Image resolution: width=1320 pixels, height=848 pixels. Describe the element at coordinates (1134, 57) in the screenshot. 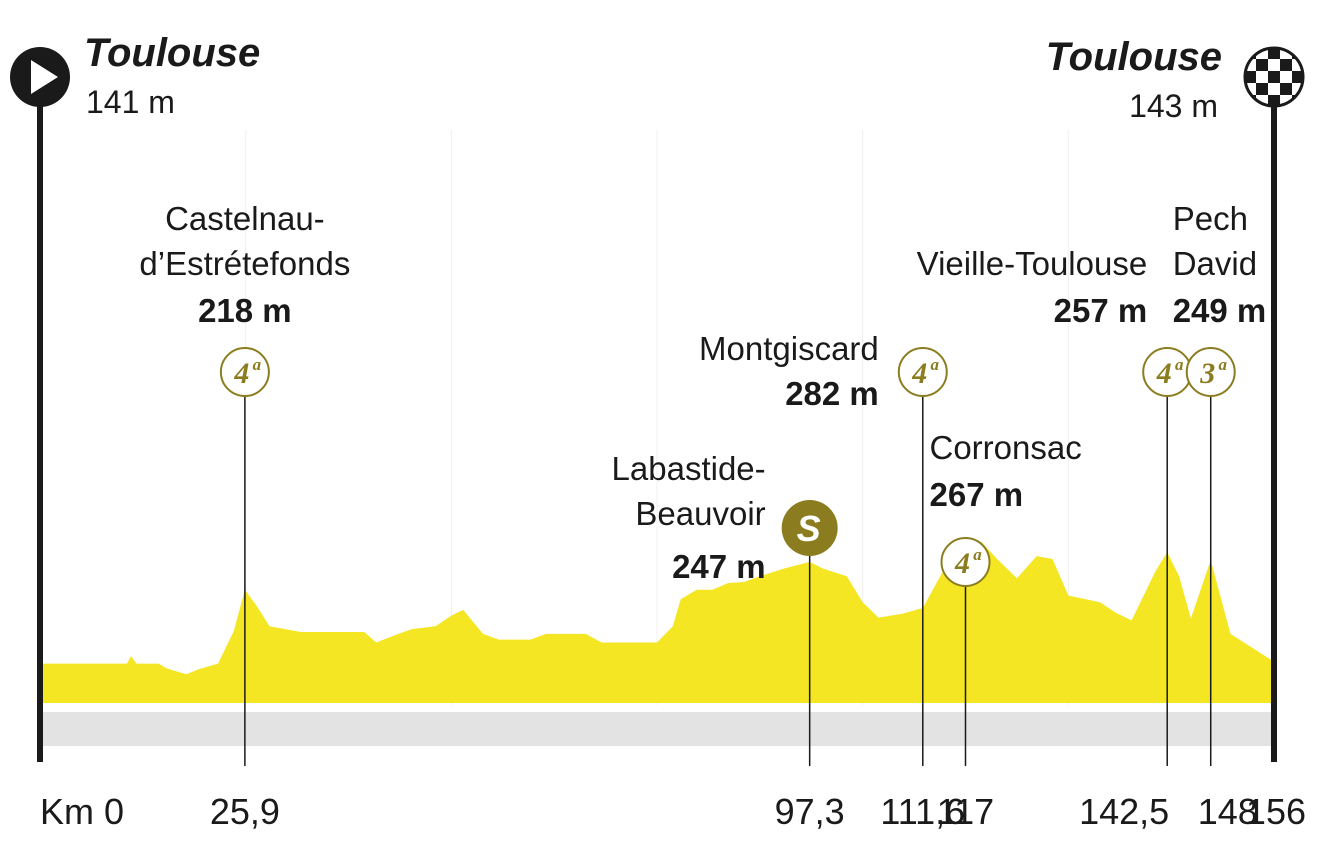

I see `finish-city: Toulouse` at that location.